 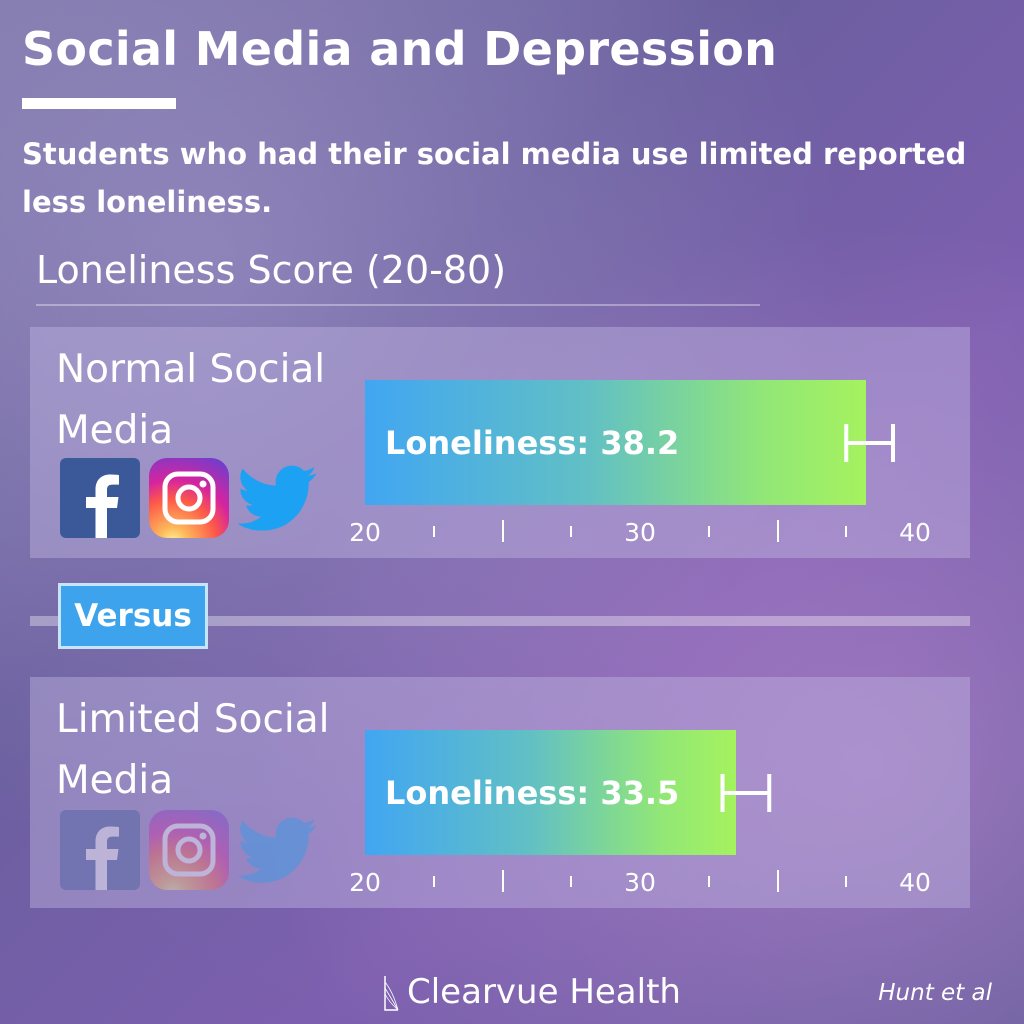 What do you see at coordinates (193, 750) in the screenshot?
I see `category-label: Limited Social Media` at bounding box center [193, 750].